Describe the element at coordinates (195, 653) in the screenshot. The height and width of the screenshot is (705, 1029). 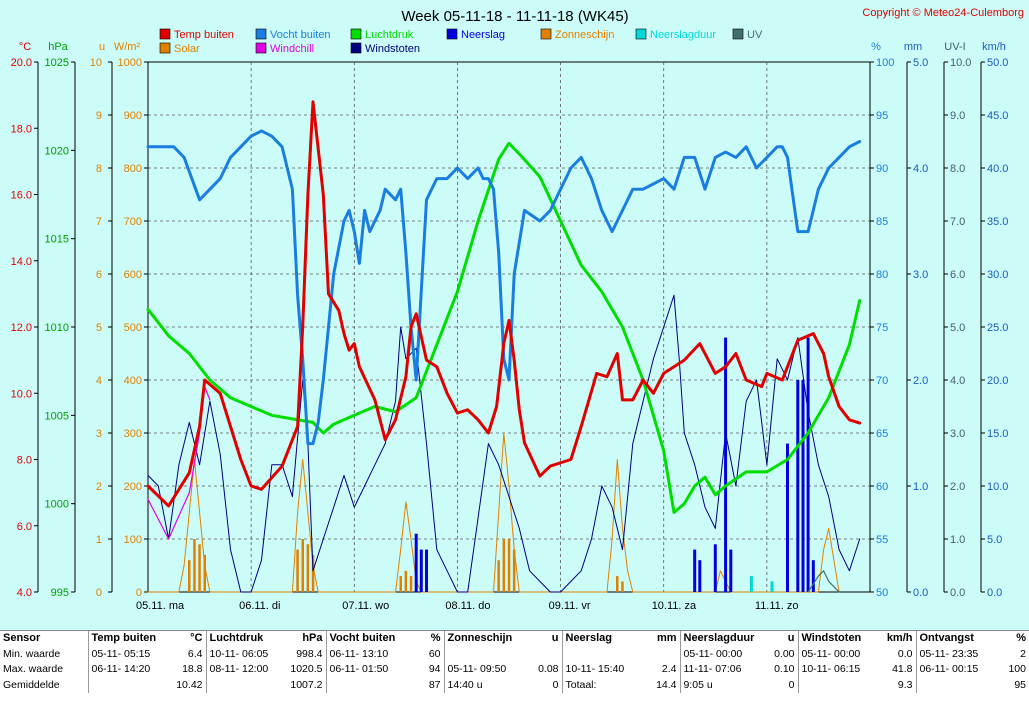
I see `stats-value: 6.4` at that location.